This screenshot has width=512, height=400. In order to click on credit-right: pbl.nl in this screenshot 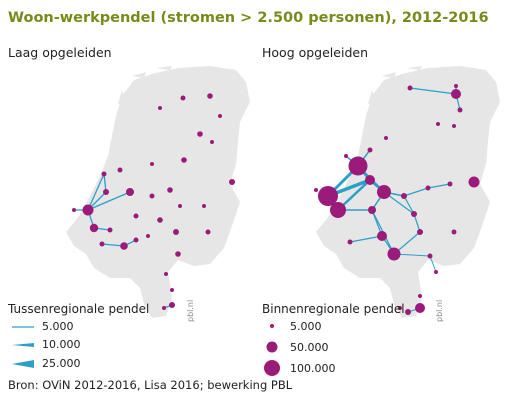, I will do `click(439, 310)`.